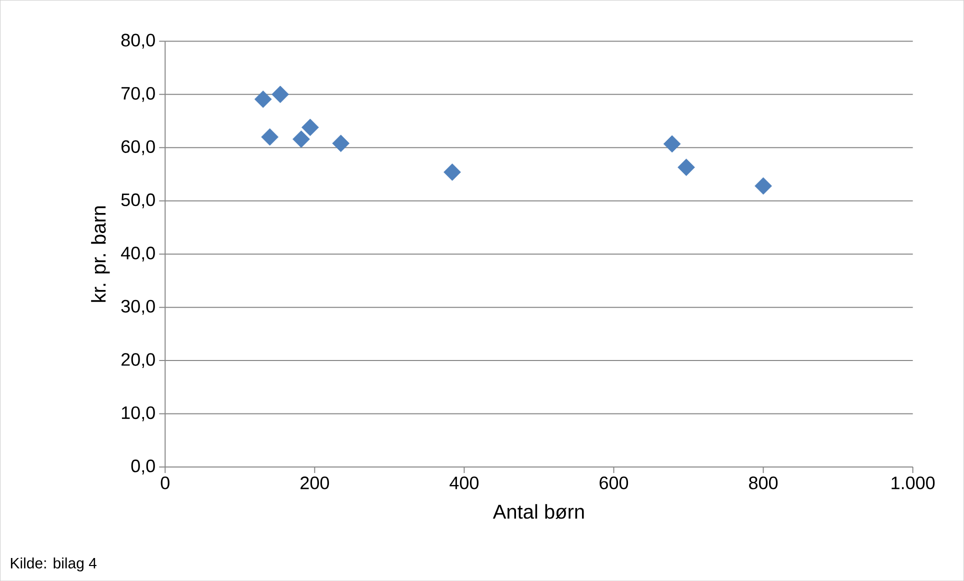 The image size is (964, 581). Describe the element at coordinates (53, 564) in the screenshot. I see `text: Kilde: bilag 4` at that location.